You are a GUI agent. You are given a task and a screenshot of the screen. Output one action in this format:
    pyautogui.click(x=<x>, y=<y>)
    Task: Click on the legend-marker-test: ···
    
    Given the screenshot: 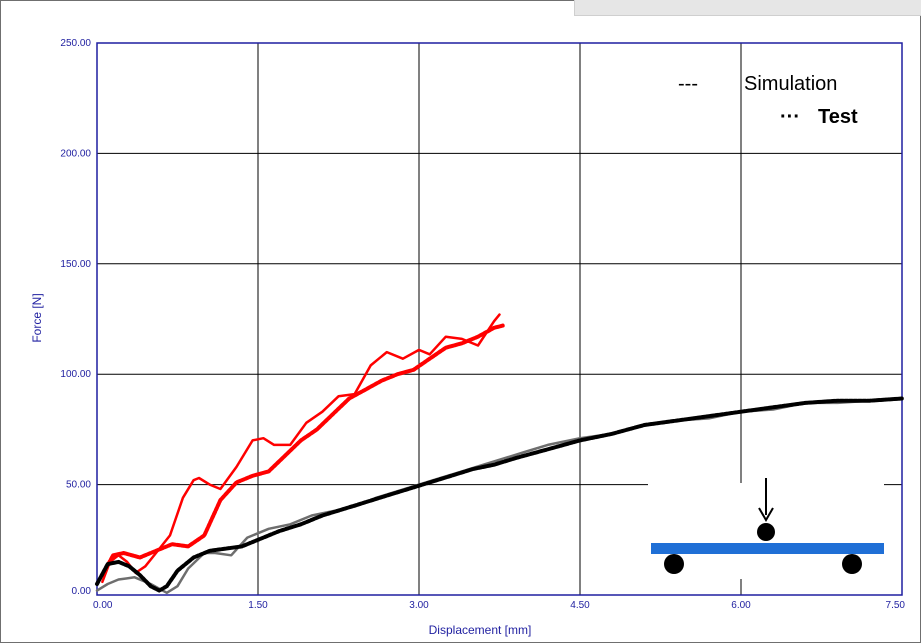 What is the action you would take?
    pyautogui.click(x=790, y=117)
    